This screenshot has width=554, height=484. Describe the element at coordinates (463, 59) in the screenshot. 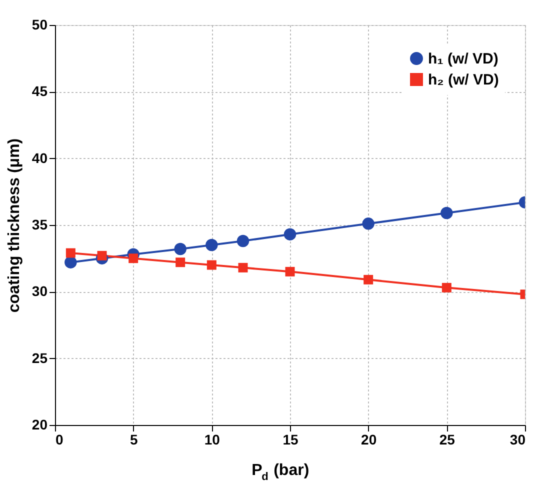

I see `legend-label: h₁ (w/ VD)` at that location.